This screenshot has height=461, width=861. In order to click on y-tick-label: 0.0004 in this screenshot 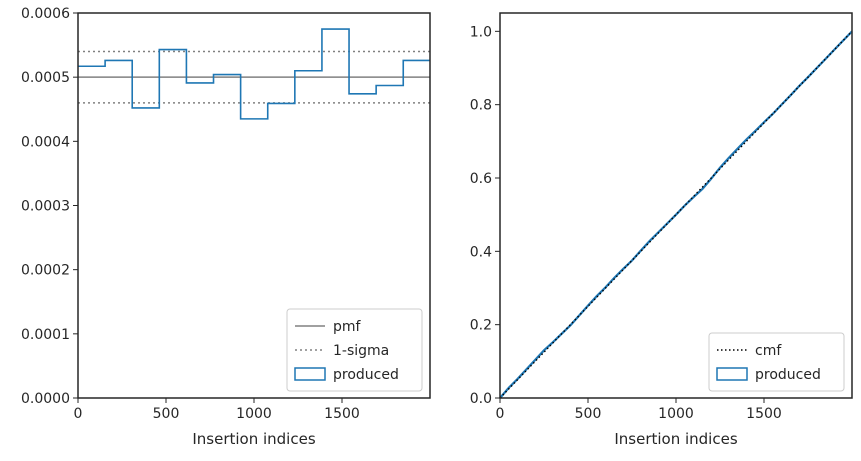, I will do `click(45, 142)`.